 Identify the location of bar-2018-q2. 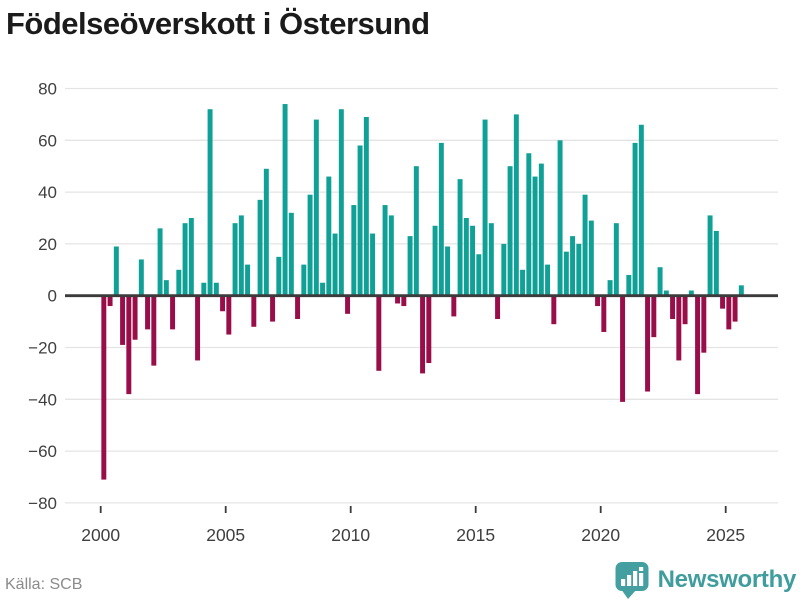
(560, 218).